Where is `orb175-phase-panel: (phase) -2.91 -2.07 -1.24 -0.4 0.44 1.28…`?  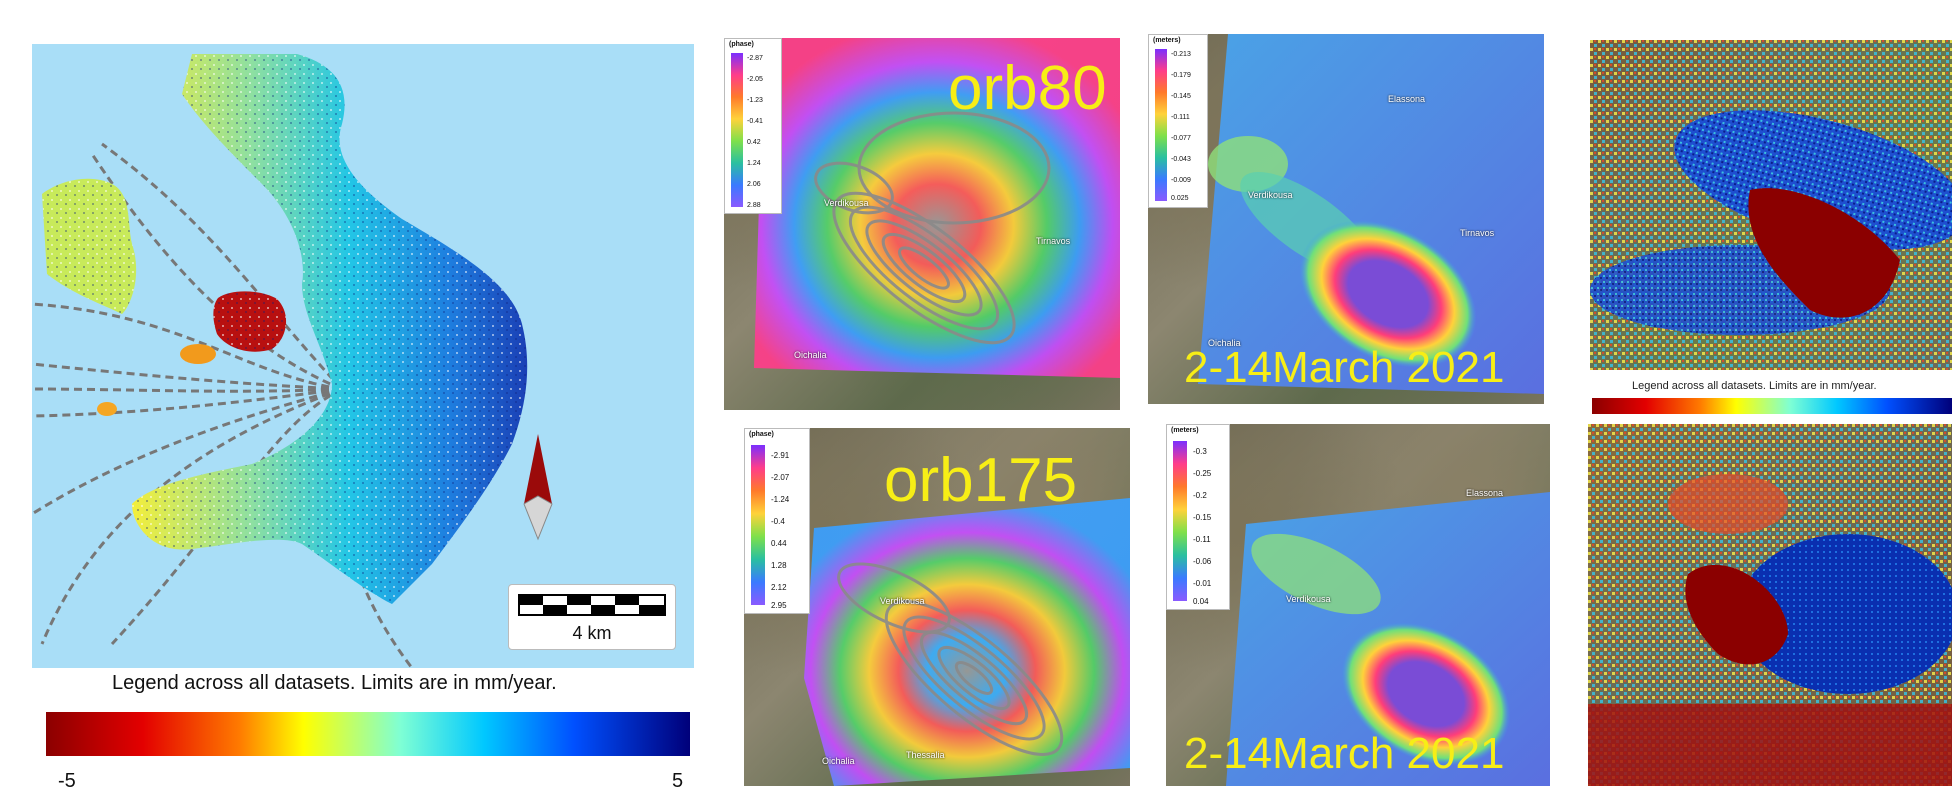
orb175-phase-panel: (phase) -2.91 -2.07 -1.24 -0.4 0.44 1.28… is located at coordinates (937, 607).